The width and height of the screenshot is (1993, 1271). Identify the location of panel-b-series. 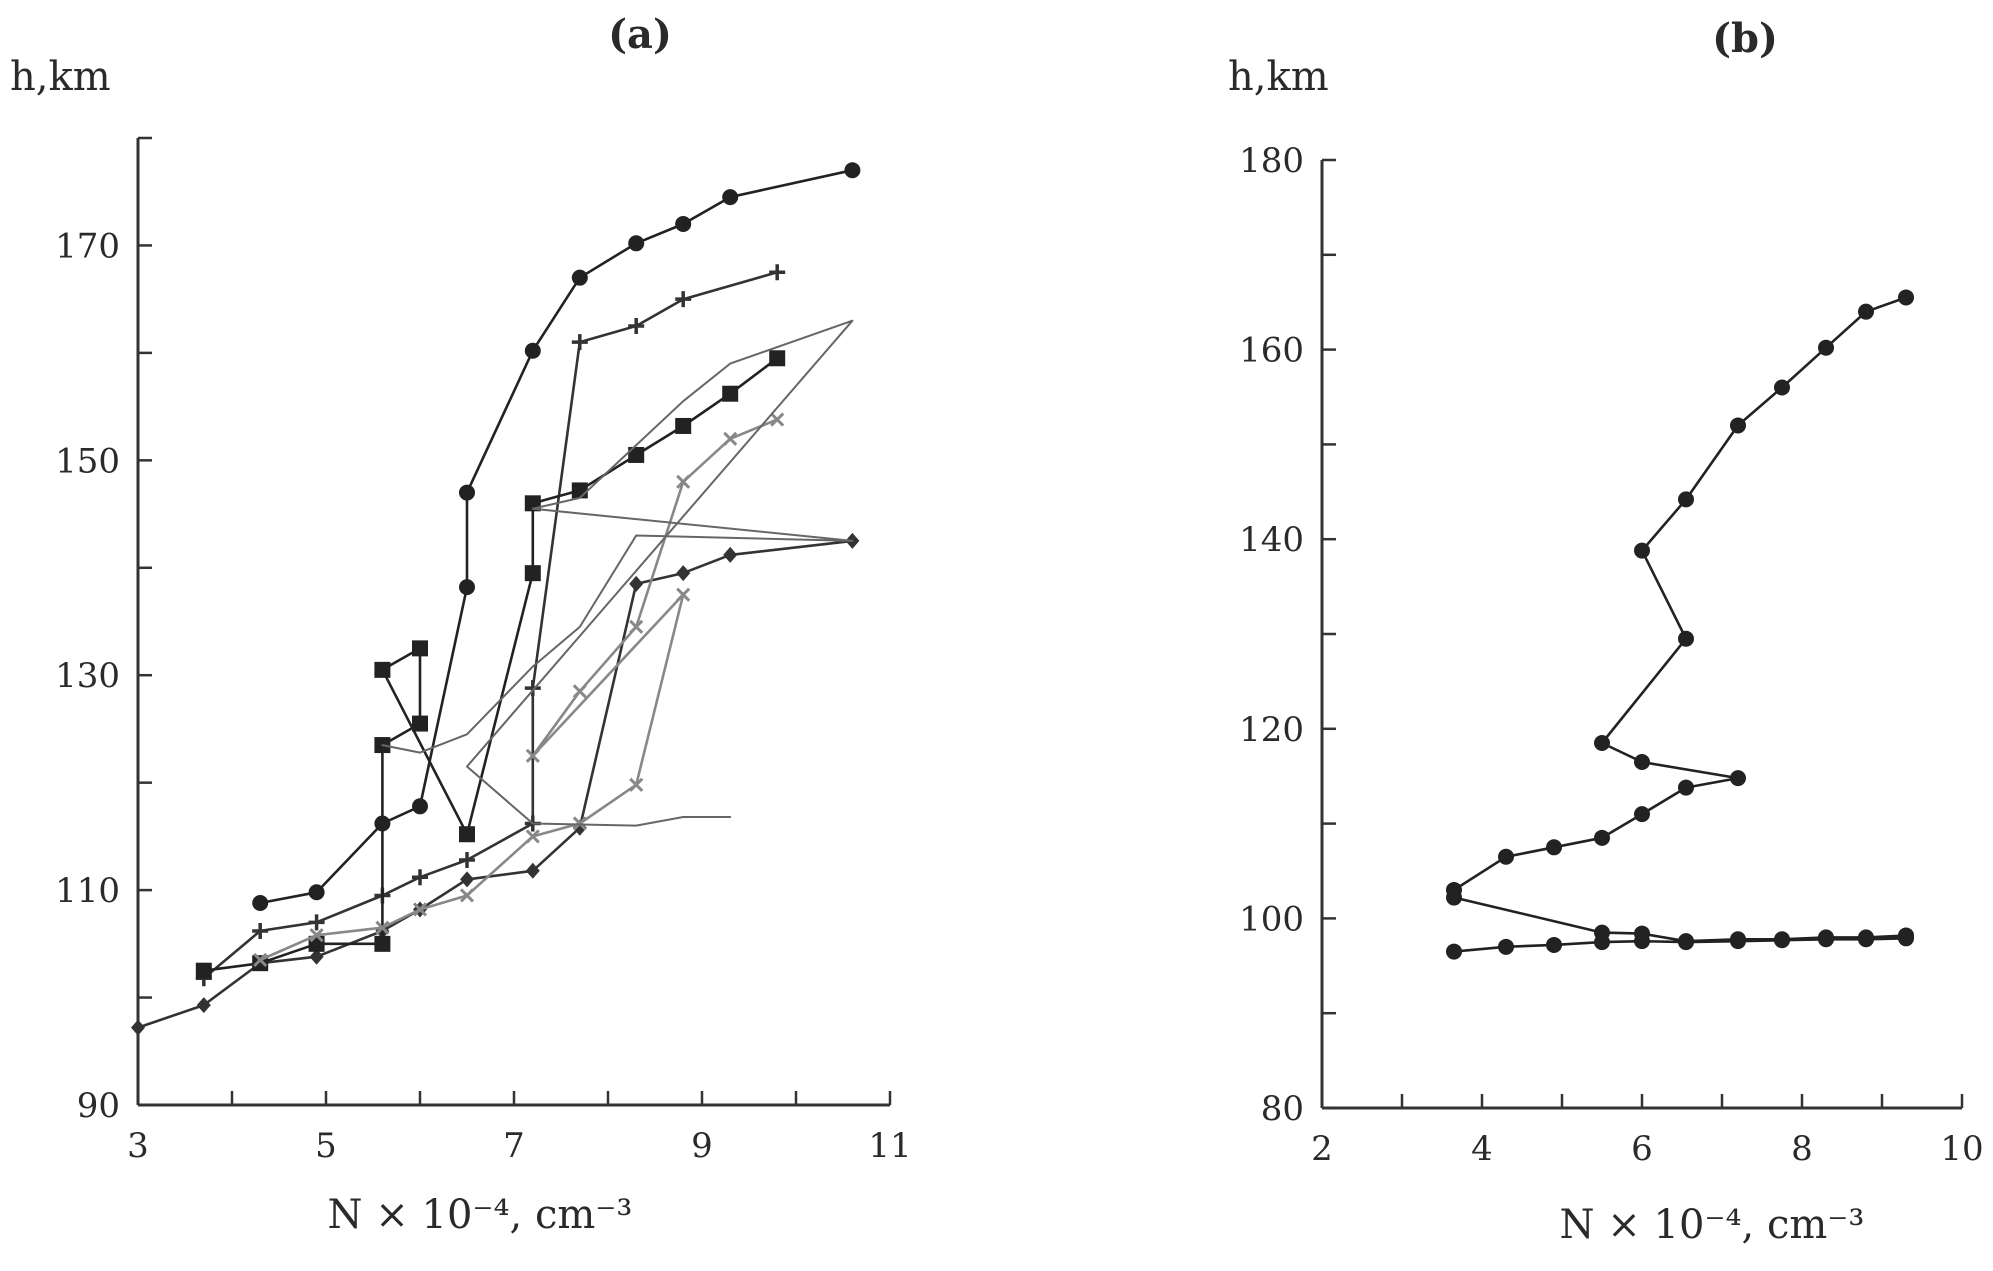
(1680, 624).